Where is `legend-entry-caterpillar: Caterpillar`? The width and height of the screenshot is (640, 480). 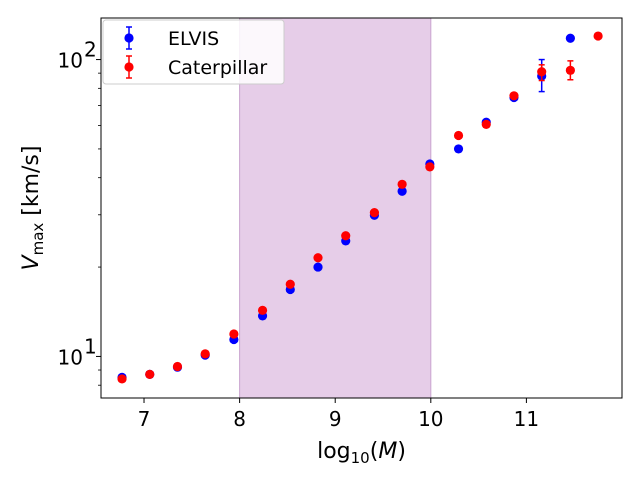
legend-entry-caterpillar: Caterpillar is located at coordinates (195, 67).